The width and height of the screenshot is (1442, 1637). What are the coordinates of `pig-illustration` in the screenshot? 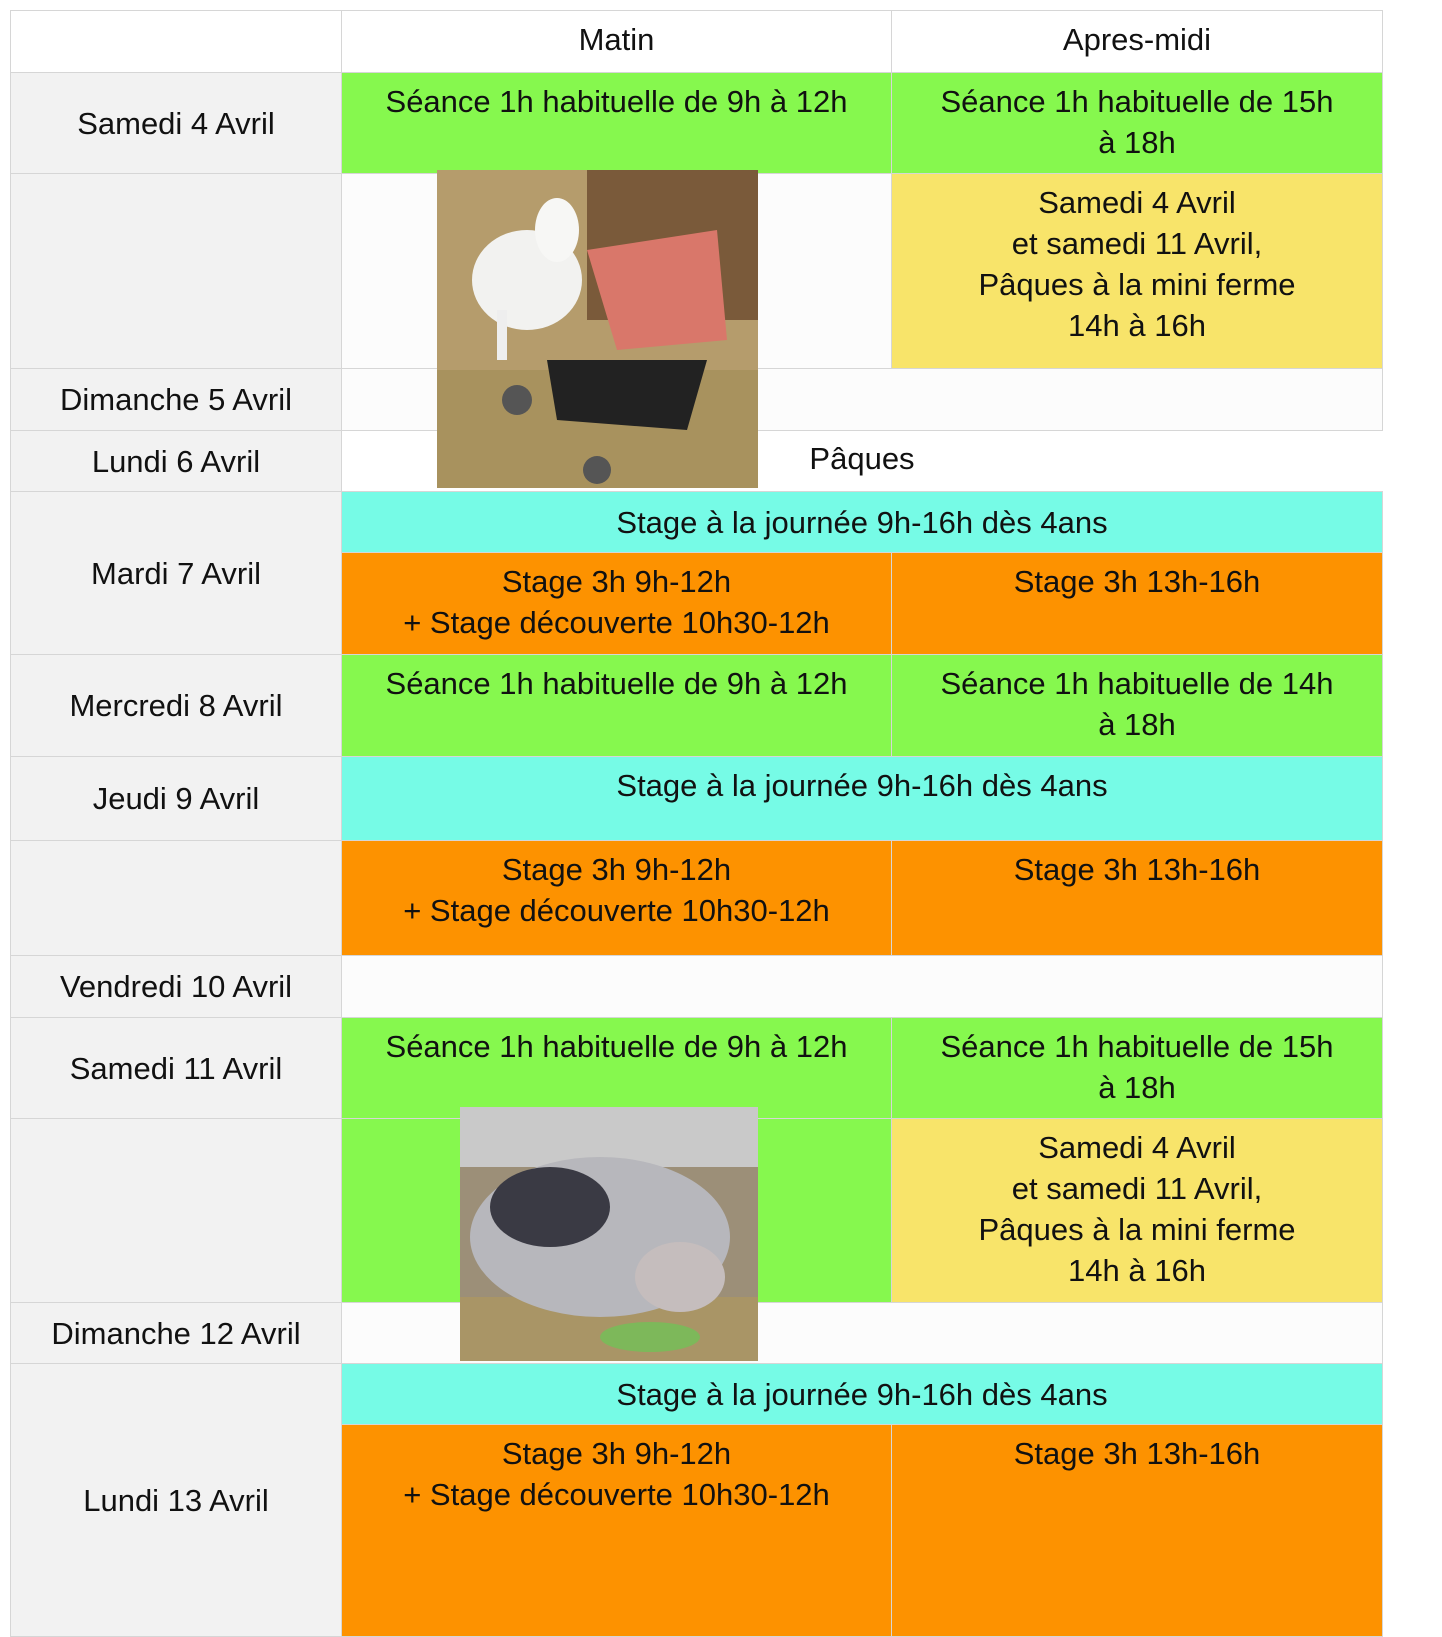 It's located at (609, 1234).